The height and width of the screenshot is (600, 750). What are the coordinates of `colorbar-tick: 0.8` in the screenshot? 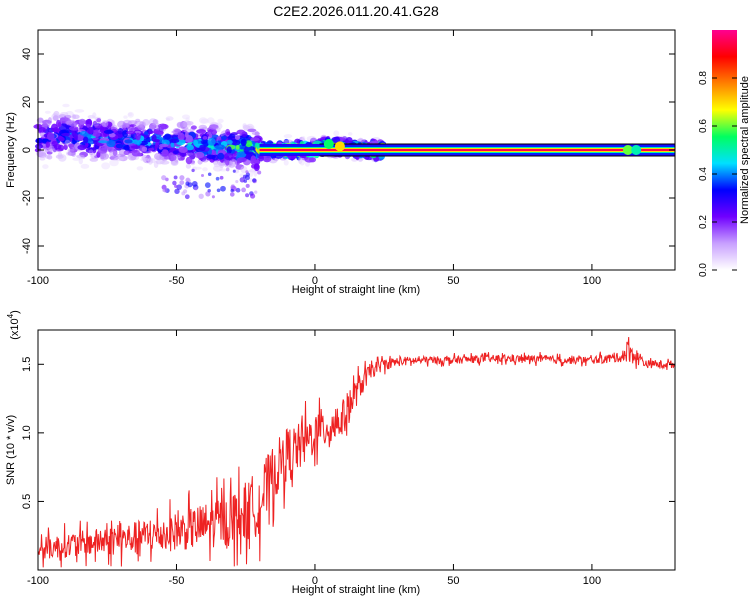 It's located at (717, 78).